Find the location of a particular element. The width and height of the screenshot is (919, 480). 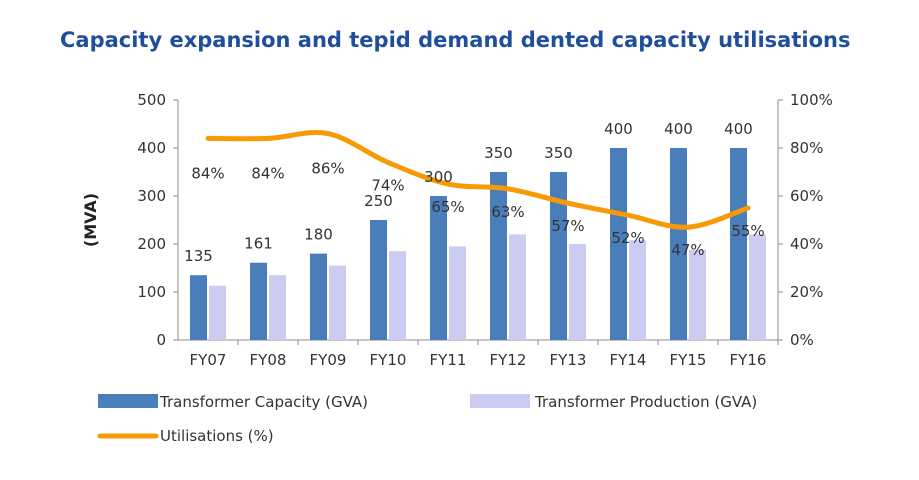

utilisation-line is located at coordinates (478, 180).